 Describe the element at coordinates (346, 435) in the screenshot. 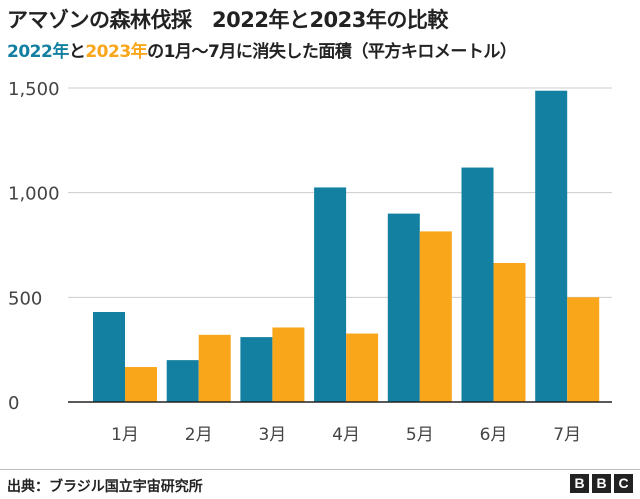

I see `x-tick-label: 4月` at that location.